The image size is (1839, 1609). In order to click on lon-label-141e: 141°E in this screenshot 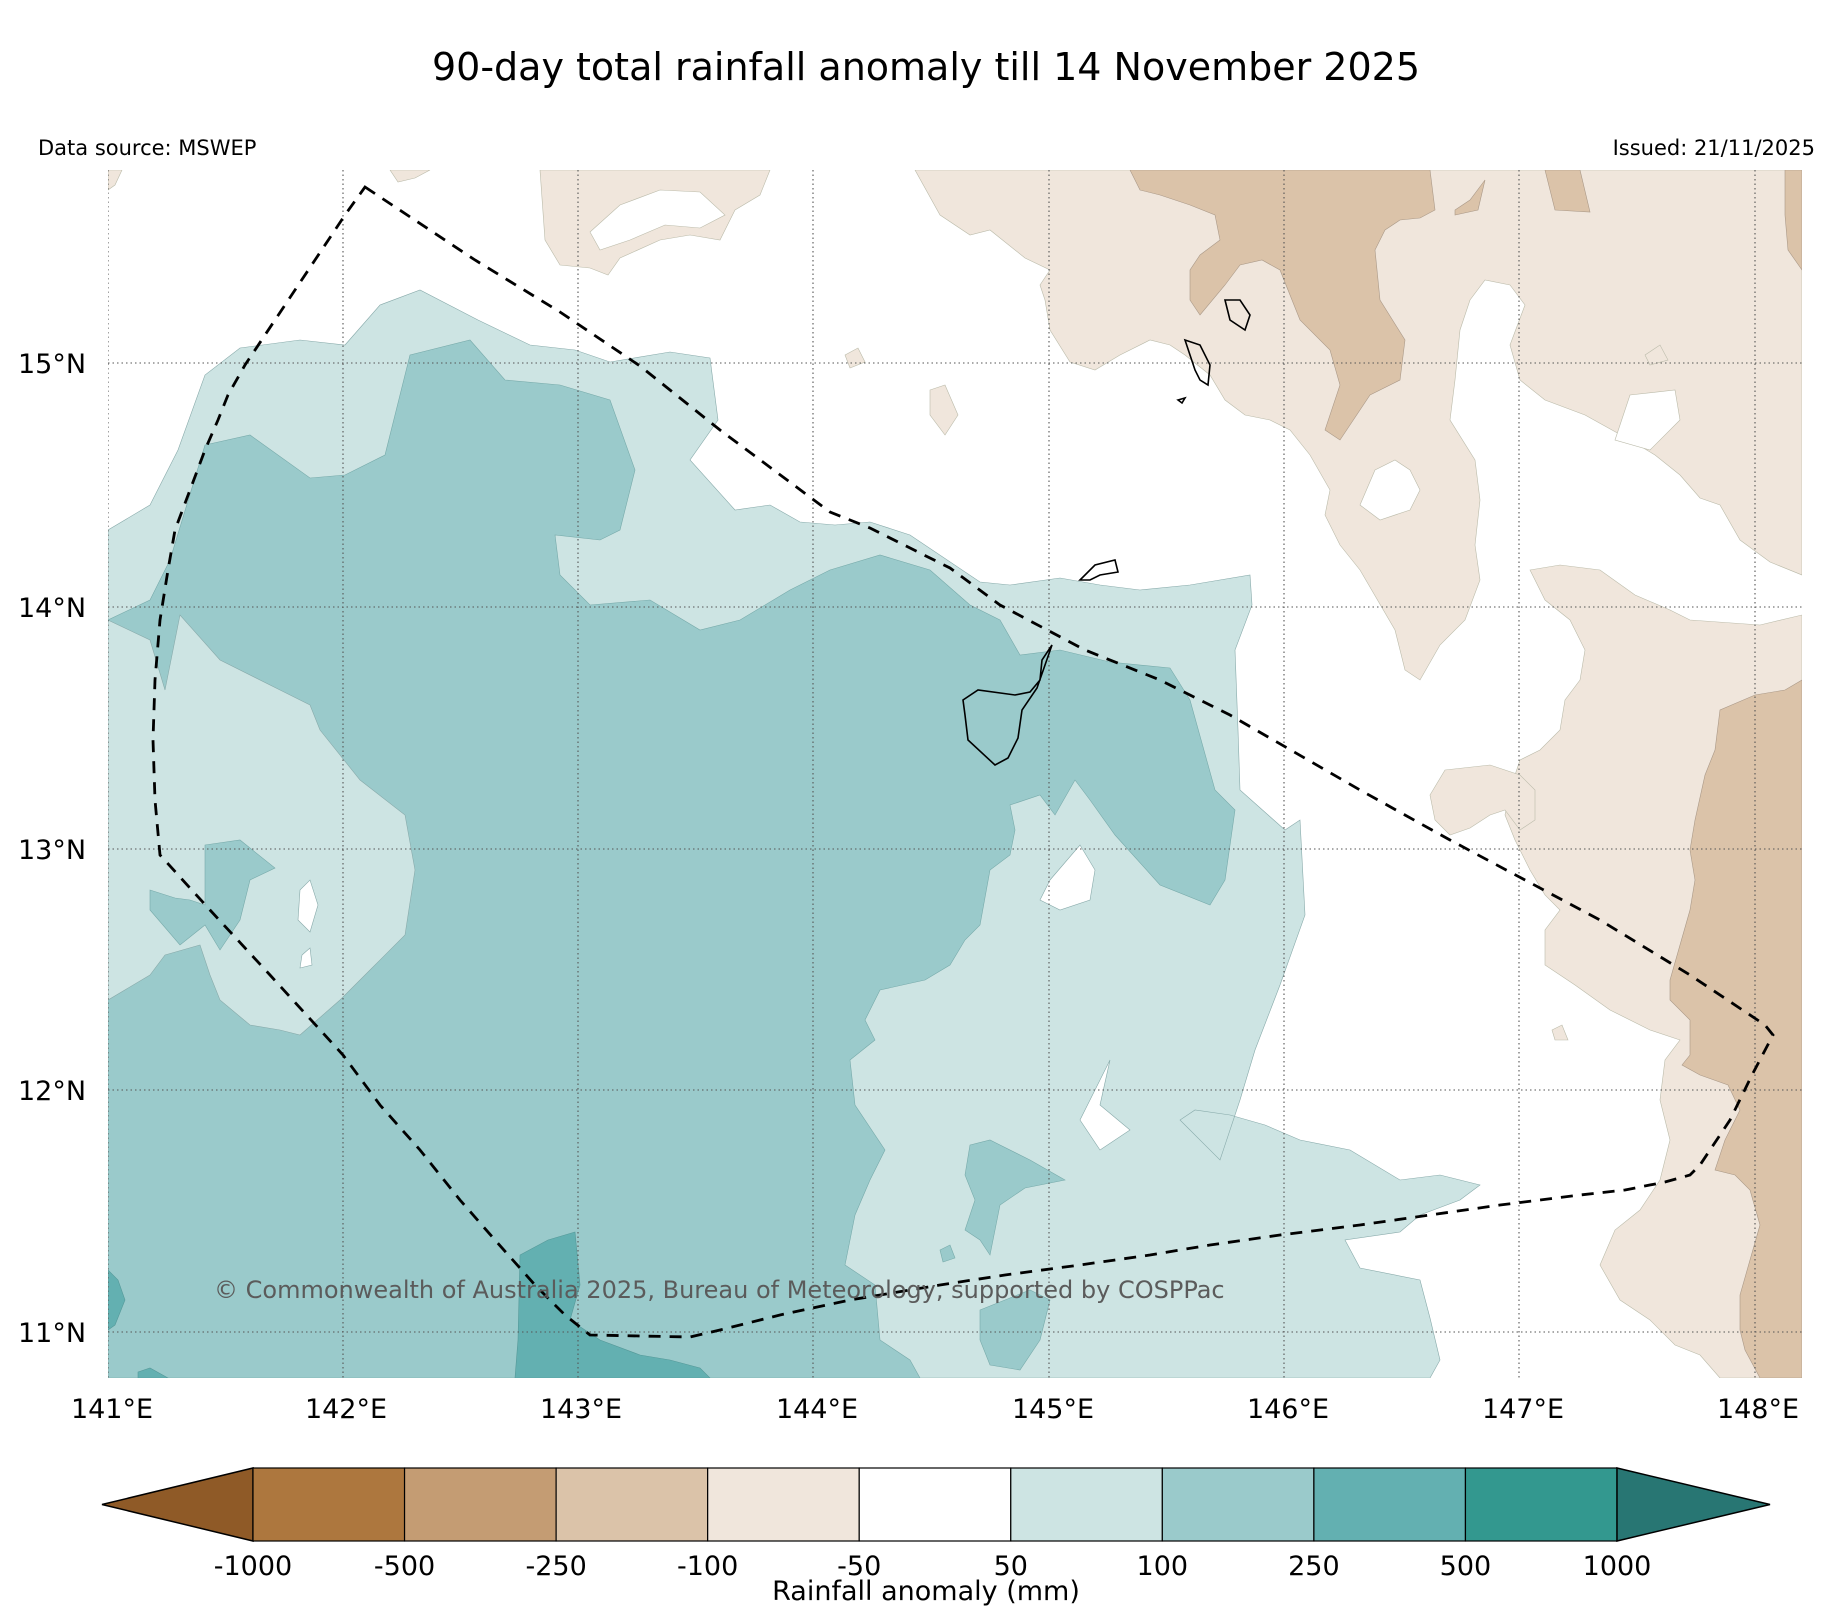, I will do `click(112, 1409)`.